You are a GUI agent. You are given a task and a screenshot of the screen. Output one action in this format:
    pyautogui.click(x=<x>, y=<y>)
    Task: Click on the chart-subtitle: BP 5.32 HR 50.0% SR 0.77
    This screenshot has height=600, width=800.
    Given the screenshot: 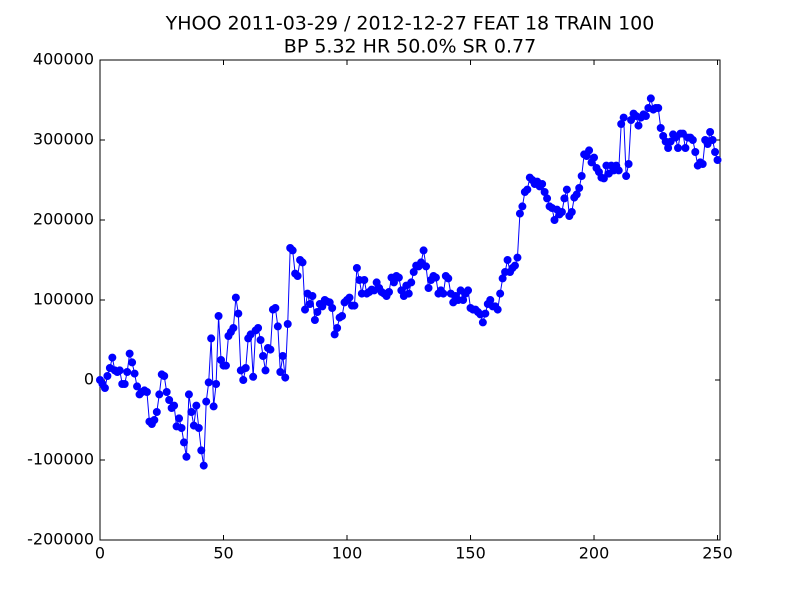 What is the action you would take?
    pyautogui.click(x=410, y=47)
    